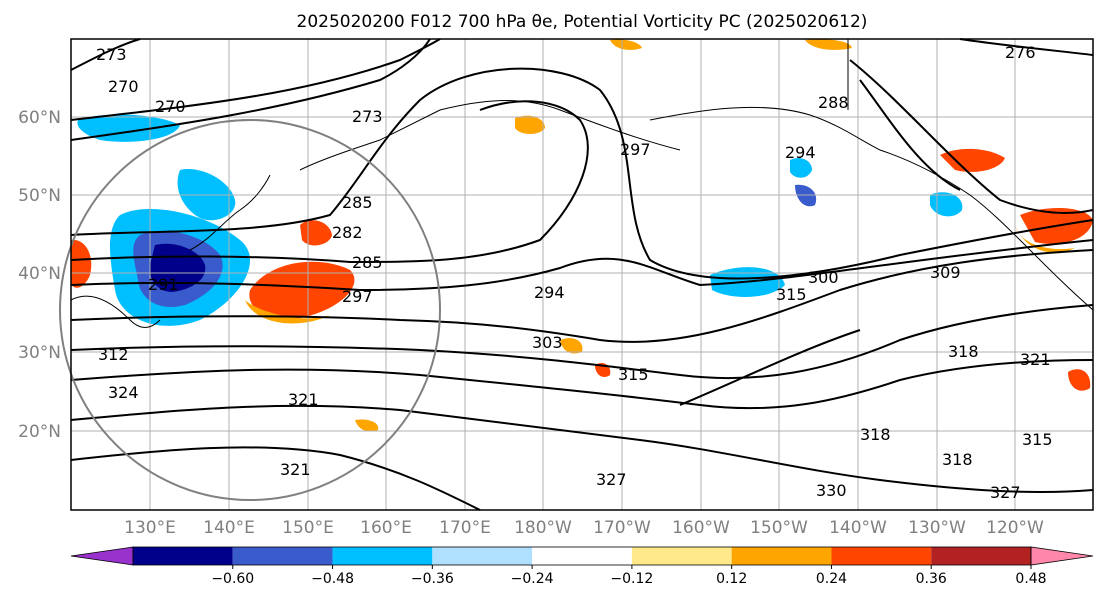 Image resolution: width=1105 pixels, height=603 pixels. I want to click on pv-positive-east-jet-halo, so click(1045, 239).